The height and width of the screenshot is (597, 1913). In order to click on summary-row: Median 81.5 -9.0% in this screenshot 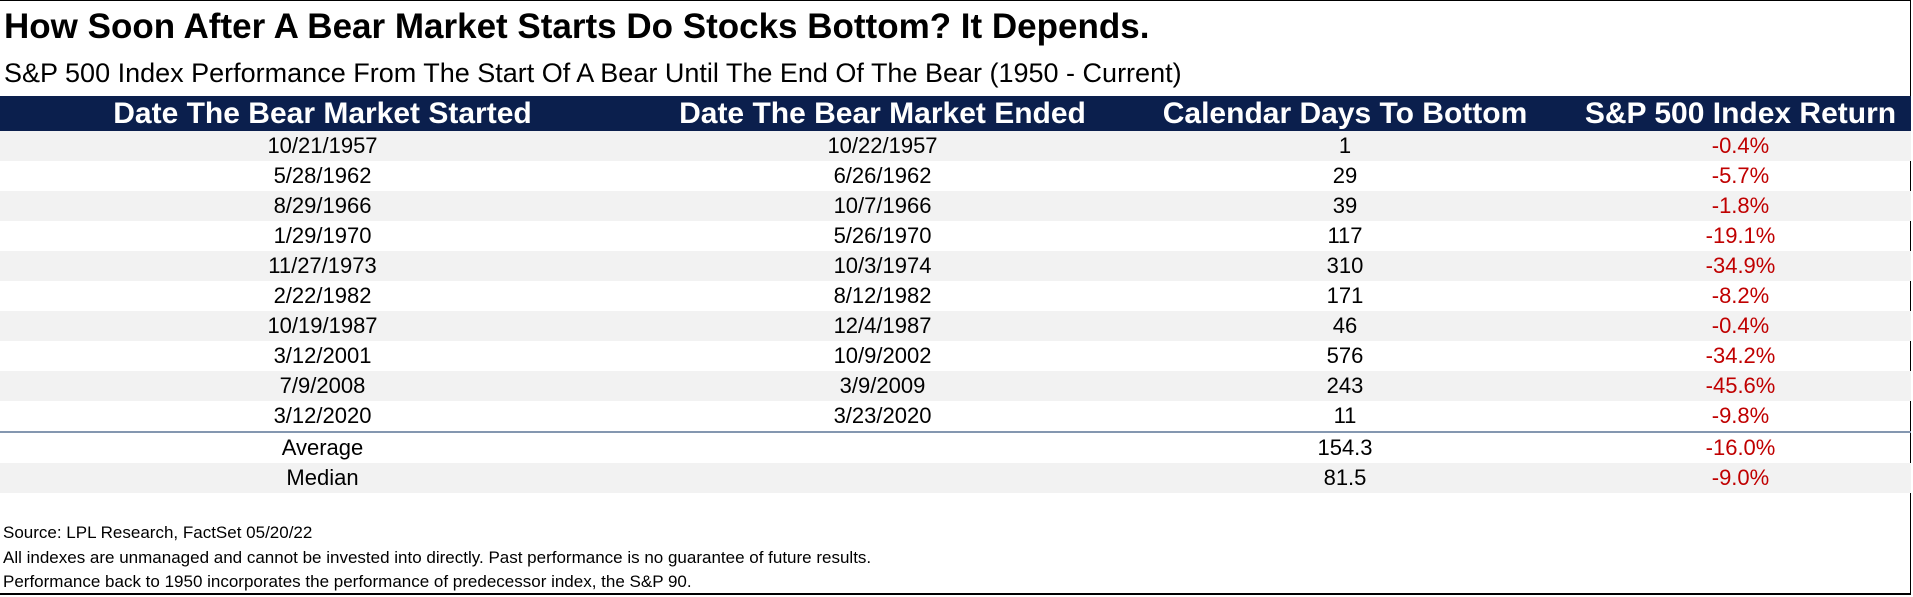, I will do `click(955, 478)`.